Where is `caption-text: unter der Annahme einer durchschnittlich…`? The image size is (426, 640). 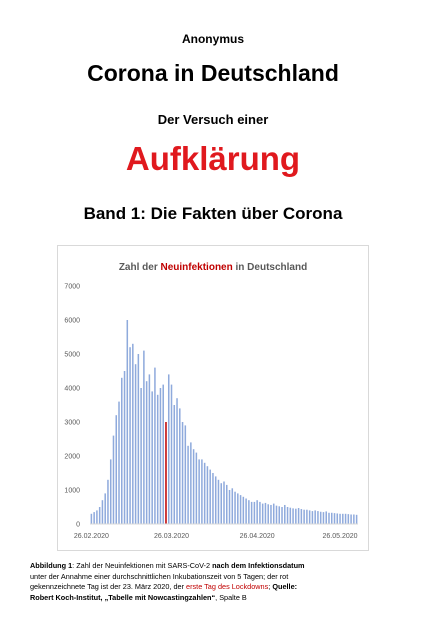
caption-text: unter der Annahme einer durchschnittlich… is located at coordinates (159, 576).